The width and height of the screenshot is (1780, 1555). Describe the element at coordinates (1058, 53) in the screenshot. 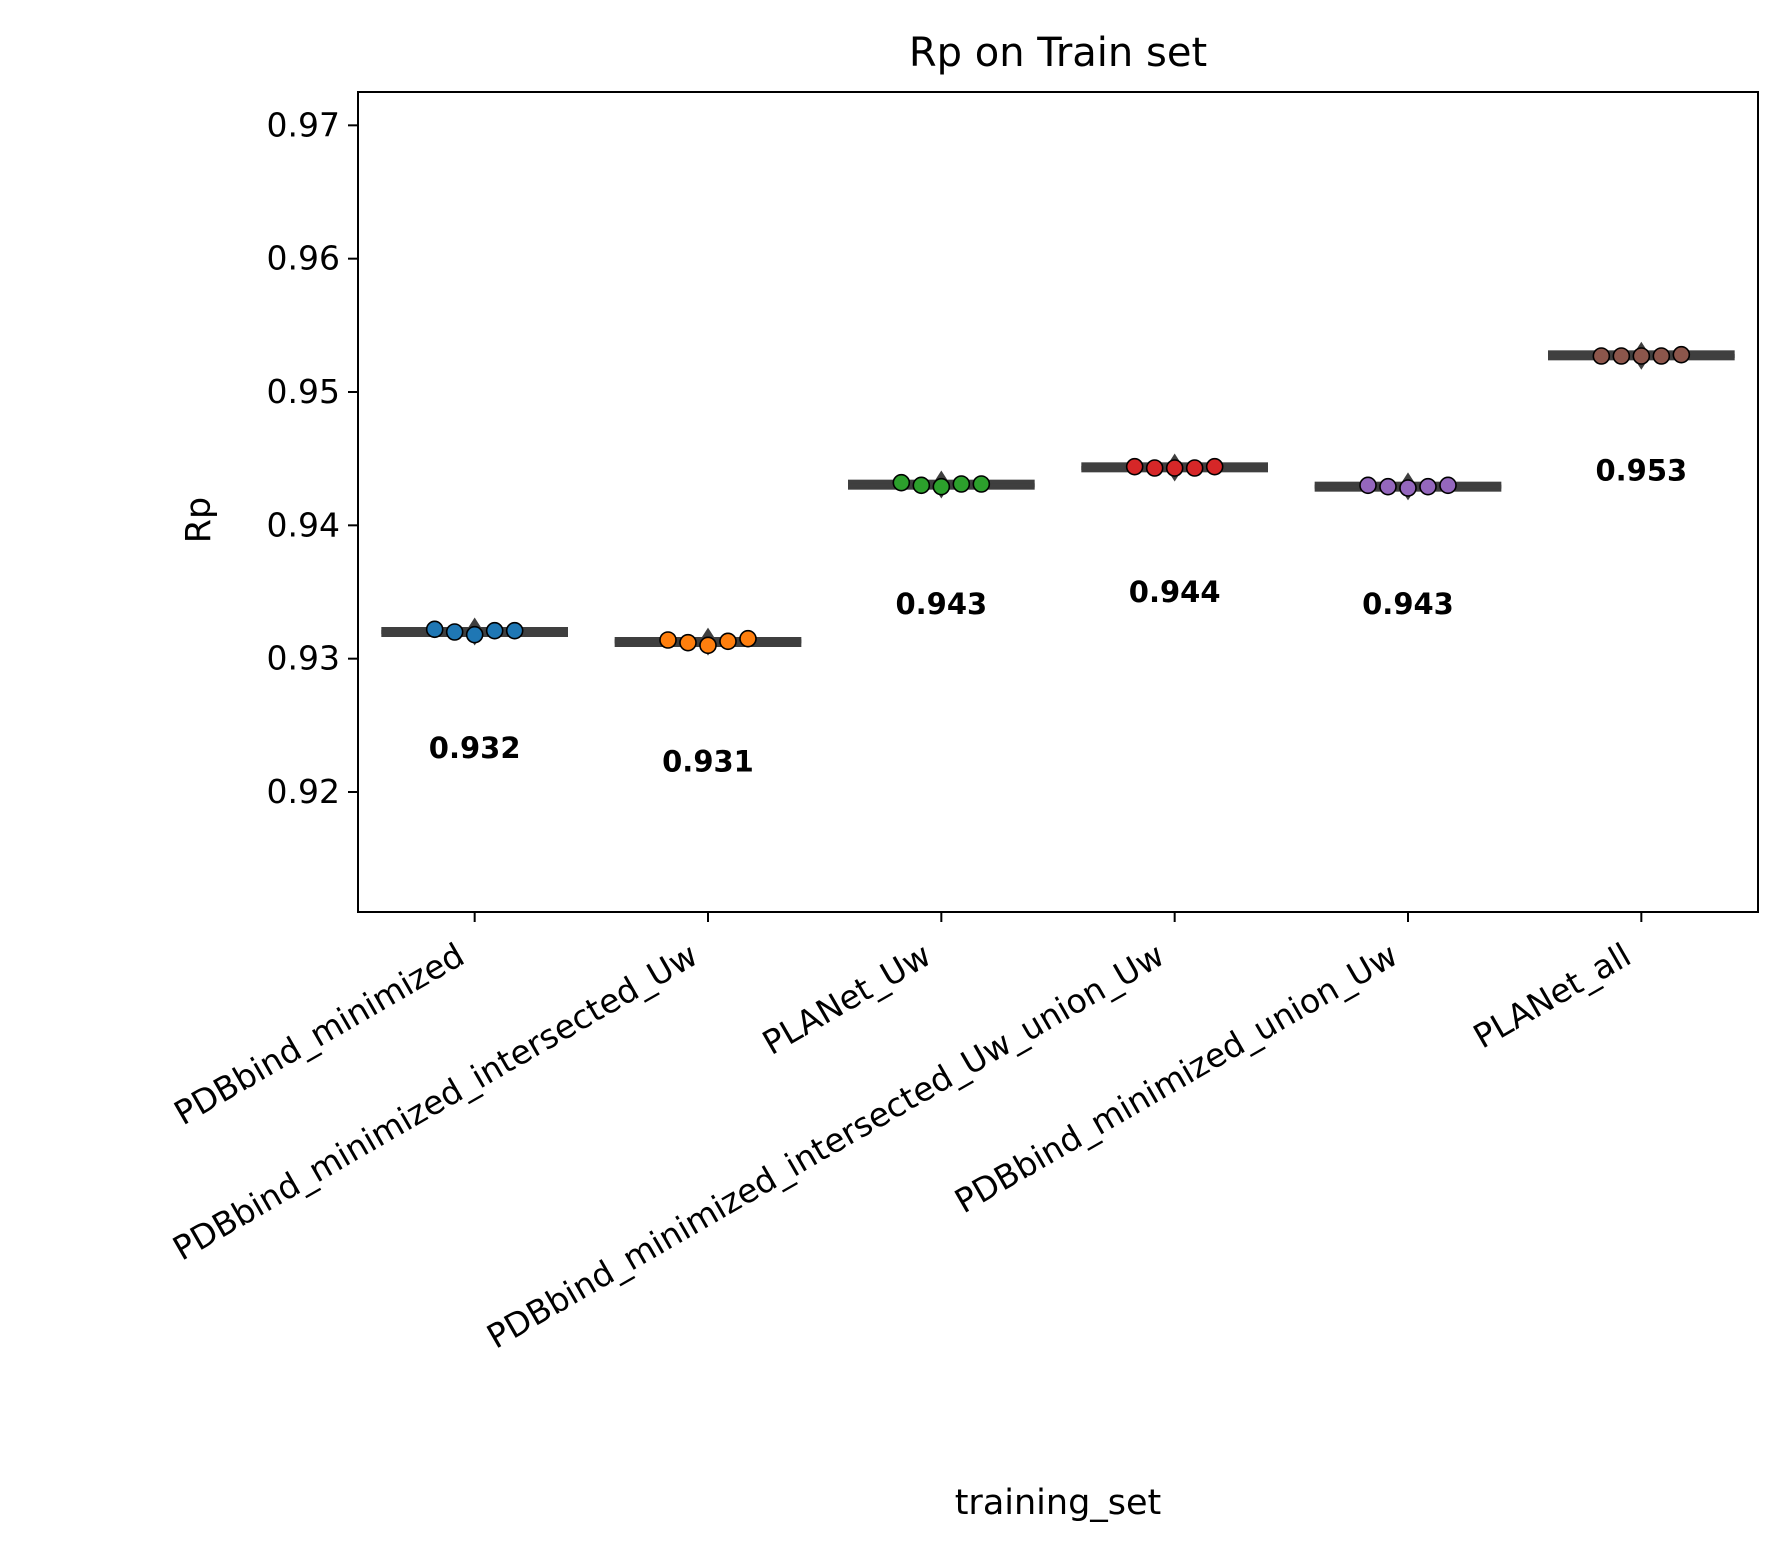

I see `chart-title: Rp on Train set` at that location.